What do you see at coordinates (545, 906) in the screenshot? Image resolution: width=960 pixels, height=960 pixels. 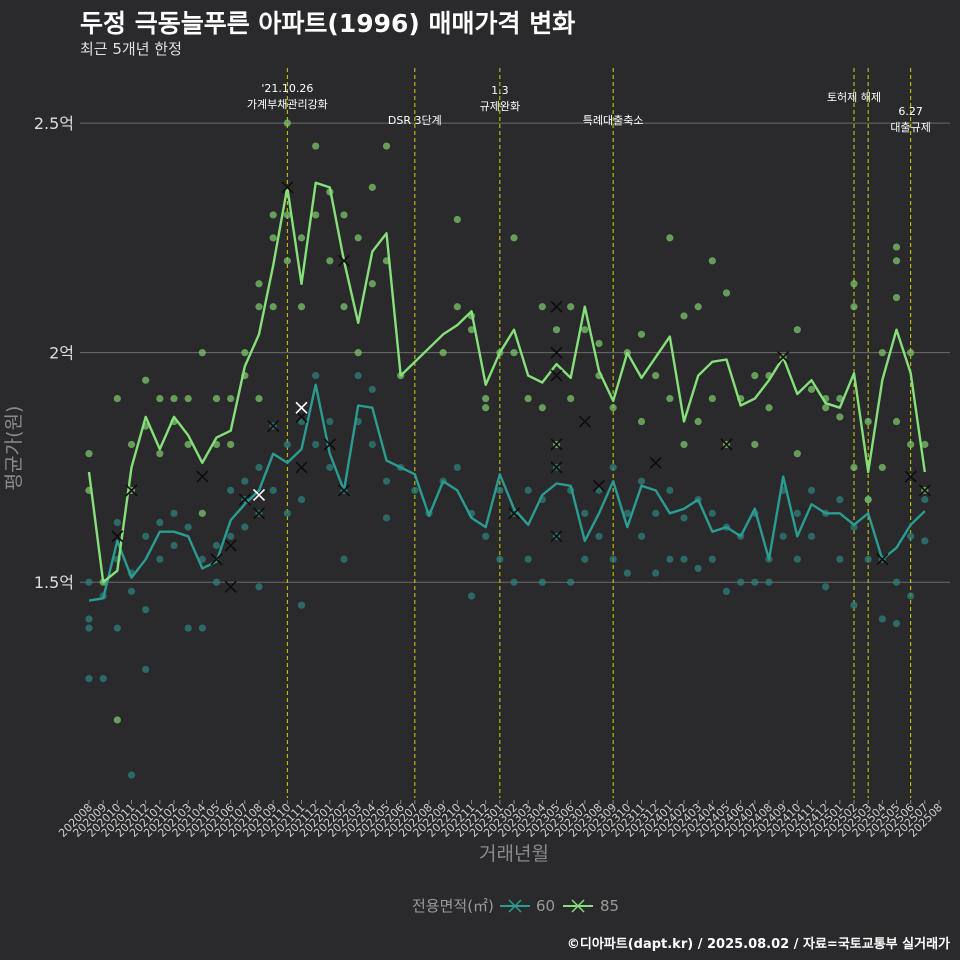 I see `legend-label-60: 60` at bounding box center [545, 906].